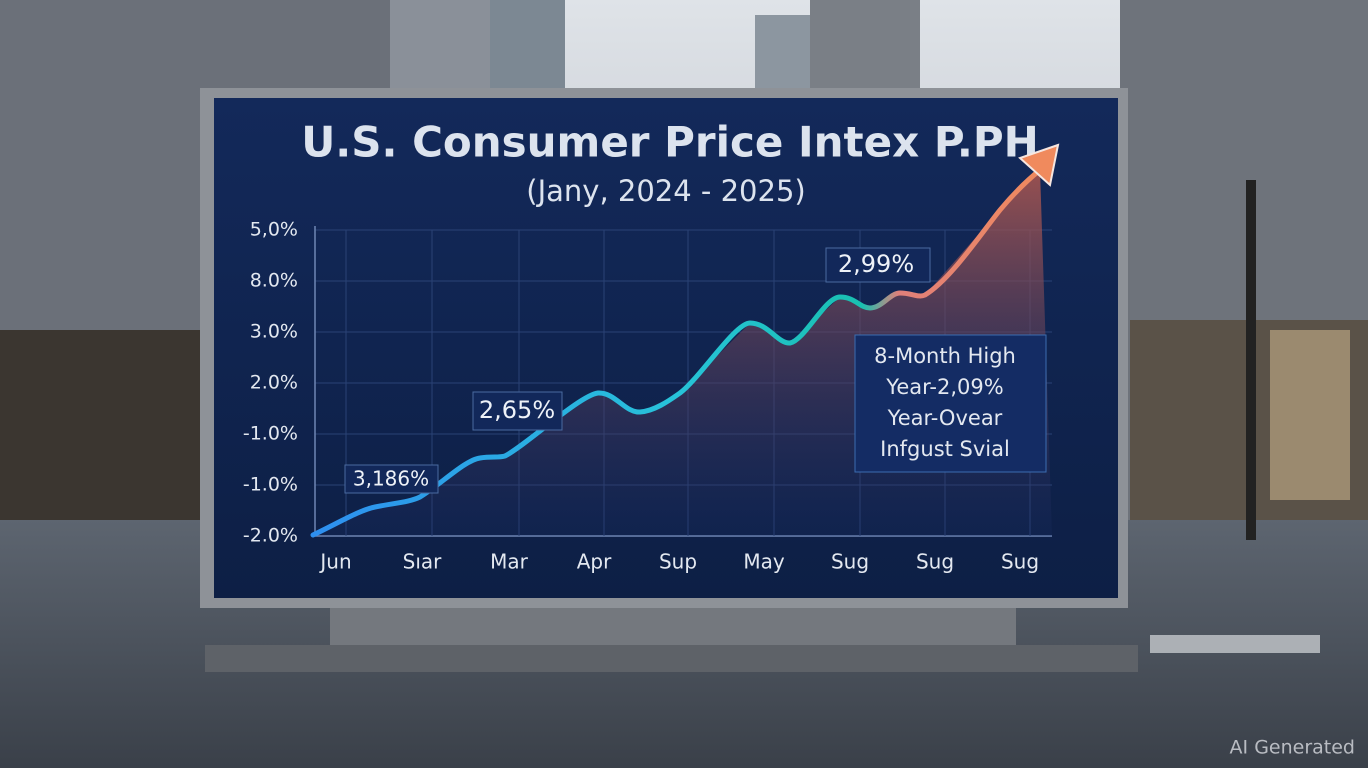  Describe the element at coordinates (1310, 415) in the screenshot. I see `shop-window` at that location.